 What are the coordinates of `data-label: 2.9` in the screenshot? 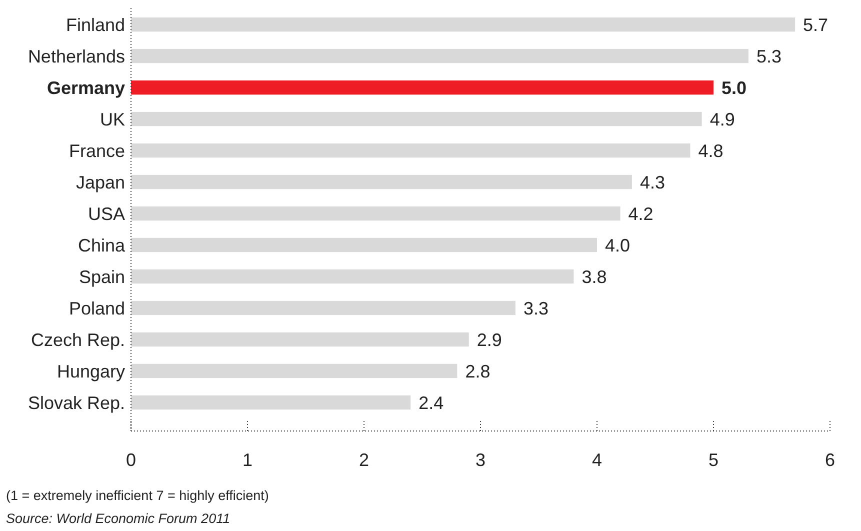 It's located at (489, 340).